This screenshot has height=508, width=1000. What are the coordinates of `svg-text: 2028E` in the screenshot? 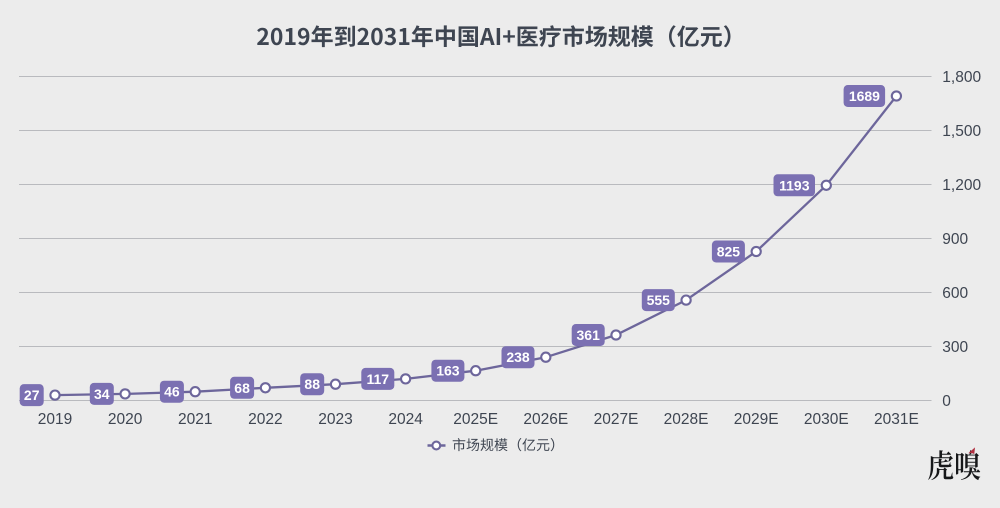 It's located at (686, 419).